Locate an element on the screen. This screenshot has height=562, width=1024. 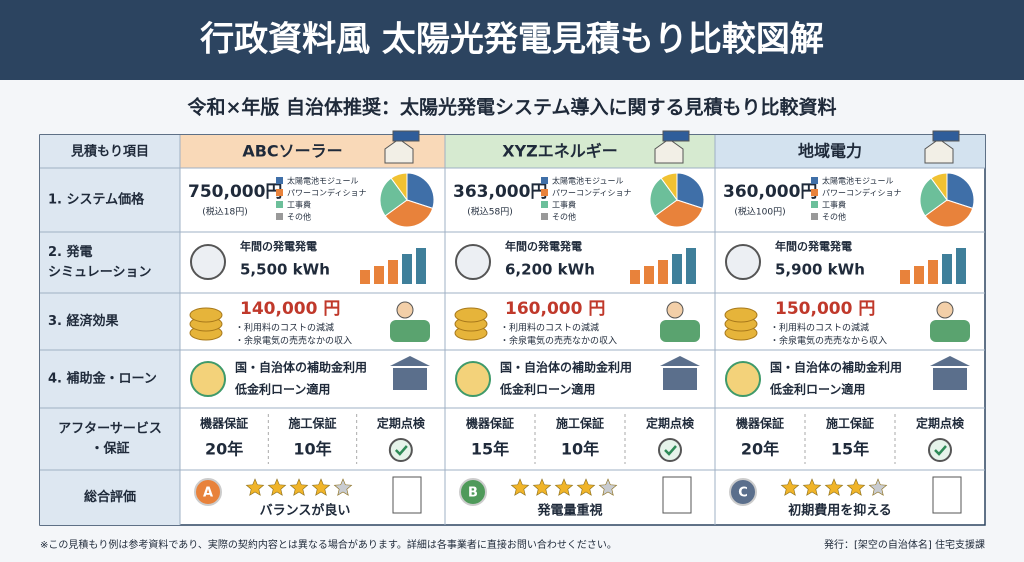
tax-note: (税込100円) is located at coordinates (759, 212).